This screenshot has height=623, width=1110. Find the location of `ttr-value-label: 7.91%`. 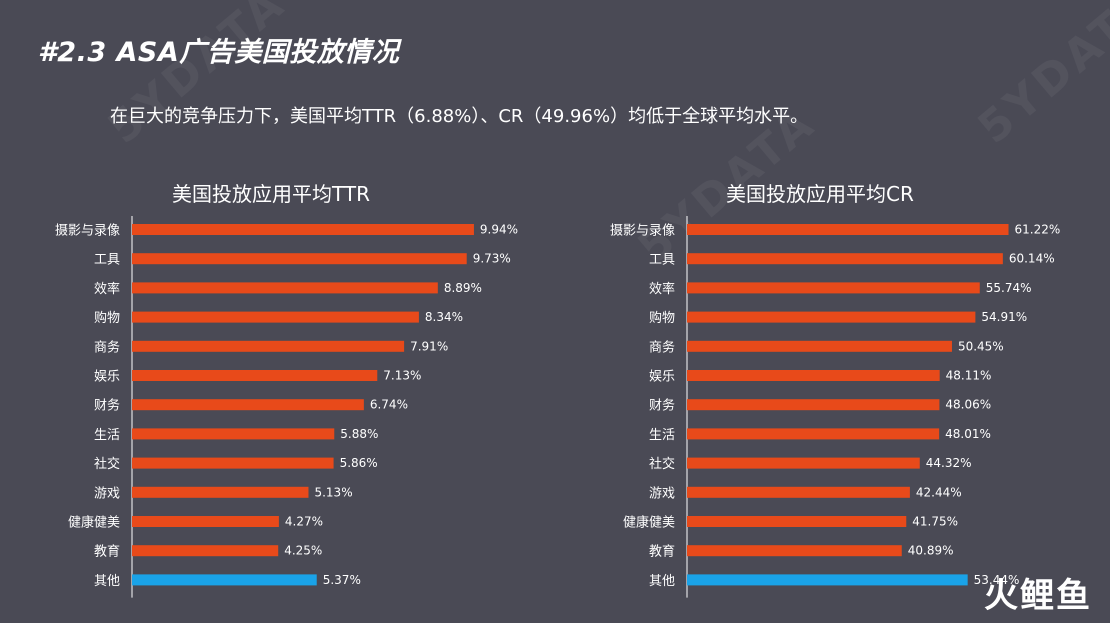

ttr-value-label: 7.91% is located at coordinates (429, 346).